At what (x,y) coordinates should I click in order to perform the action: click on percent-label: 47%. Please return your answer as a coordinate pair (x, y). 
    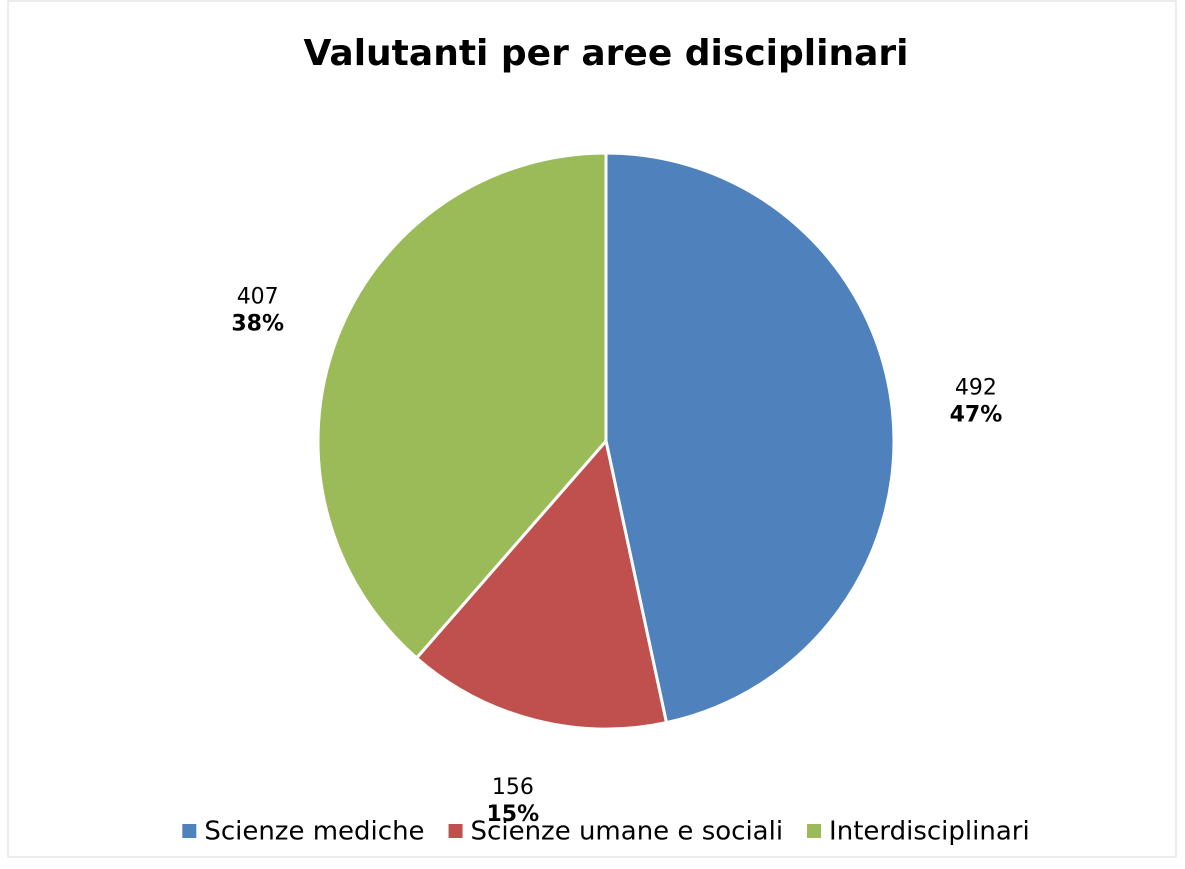
    Looking at the image, I should click on (976, 415).